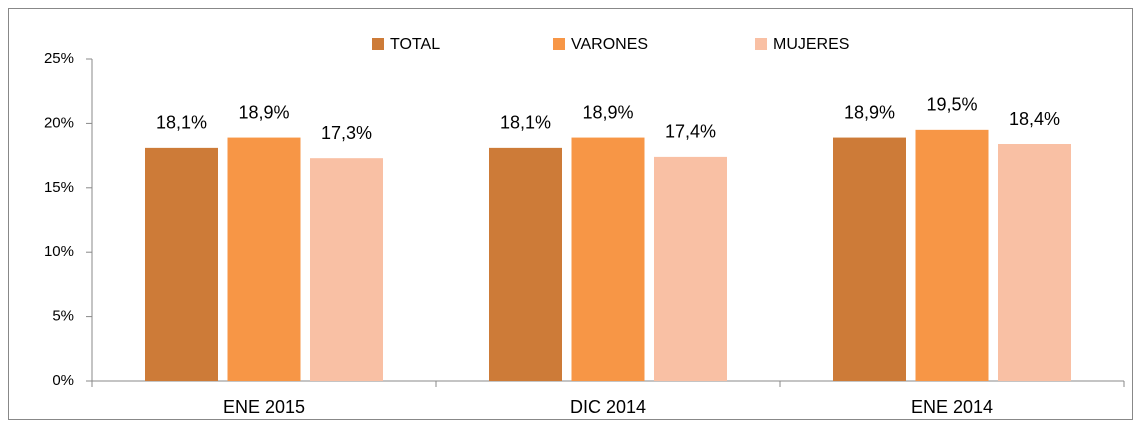  Describe the element at coordinates (608, 407) in the screenshot. I see `x-tick-label: DIC 2014` at that location.